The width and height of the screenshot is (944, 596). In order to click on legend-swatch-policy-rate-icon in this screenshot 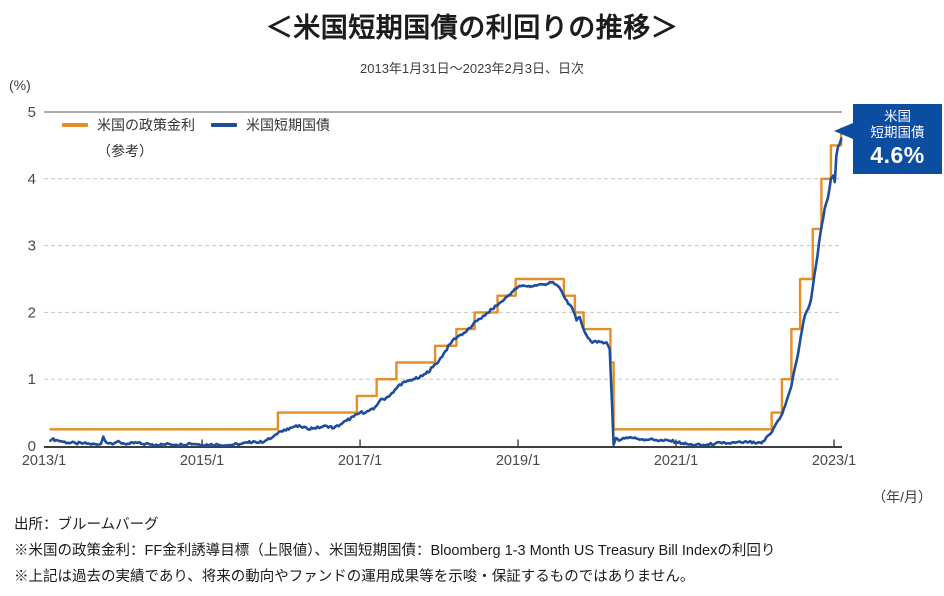, I will do `click(75, 125)`.